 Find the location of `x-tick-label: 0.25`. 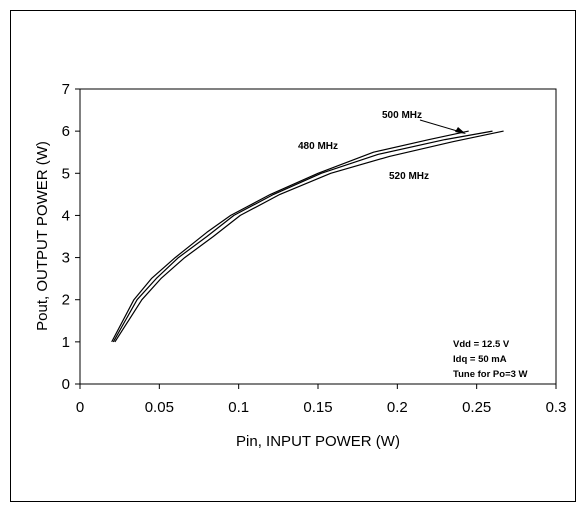

x-tick-label: 0.25 is located at coordinates (476, 407).